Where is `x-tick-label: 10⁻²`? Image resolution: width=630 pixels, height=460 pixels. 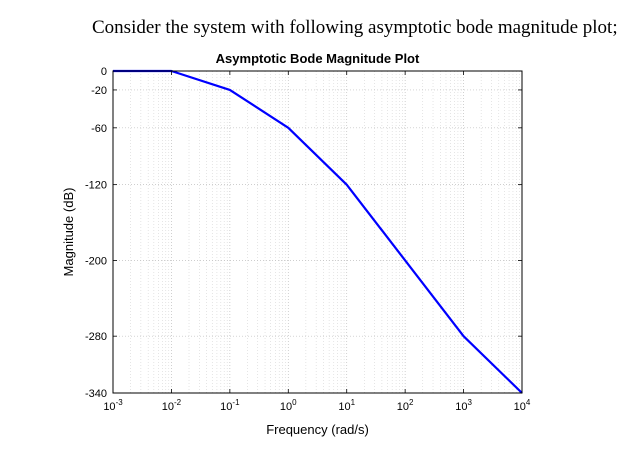
x-tick-label: 10⁻² is located at coordinates (172, 405).